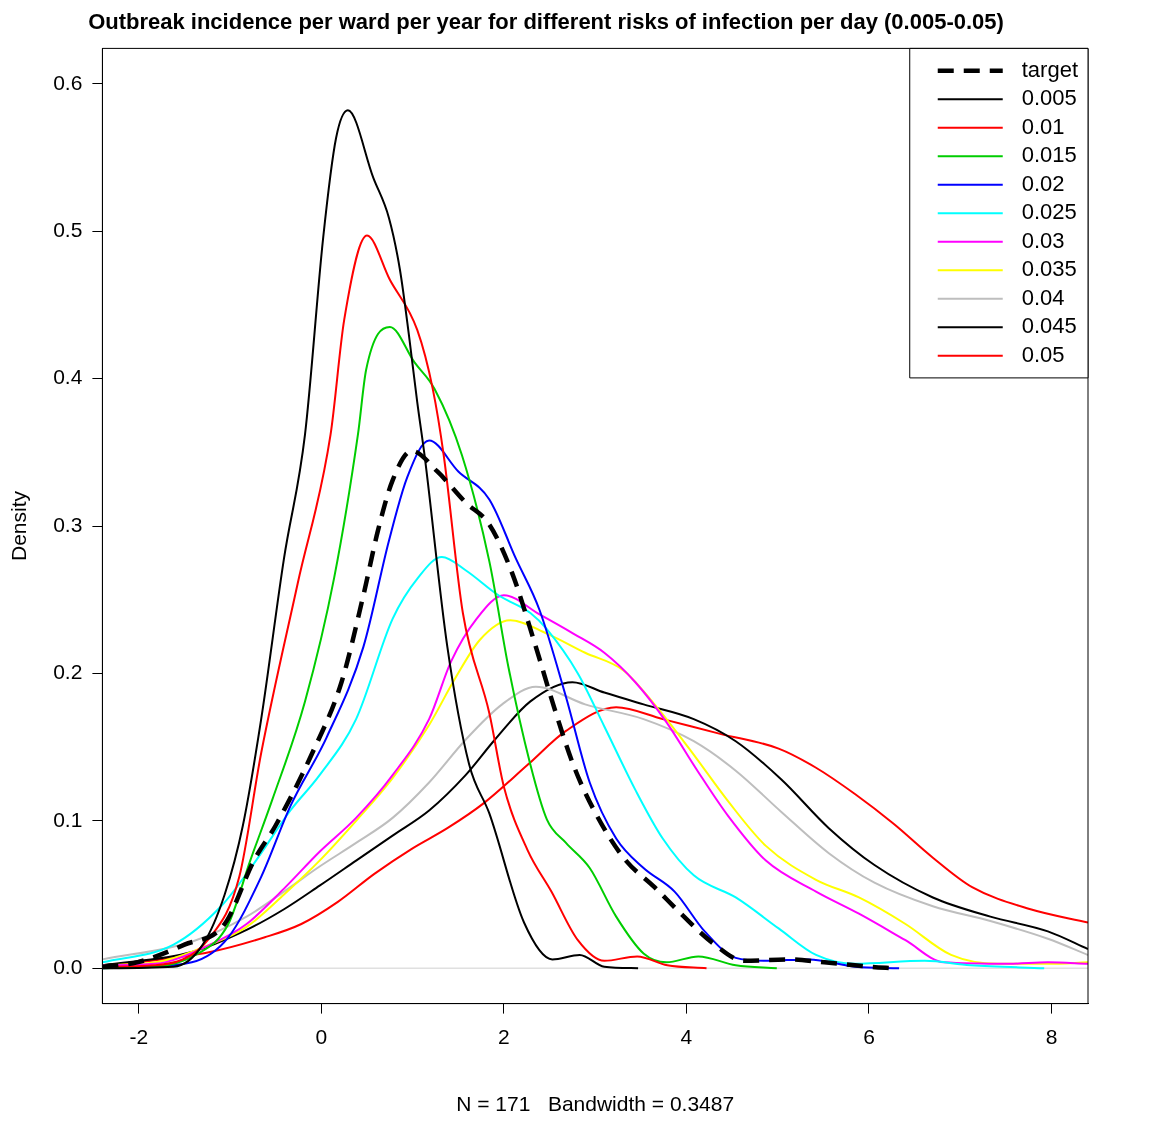 This screenshot has width=1150, height=1126. What do you see at coordinates (68, 672) in the screenshot?
I see `y-tick-label: 0.2` at bounding box center [68, 672].